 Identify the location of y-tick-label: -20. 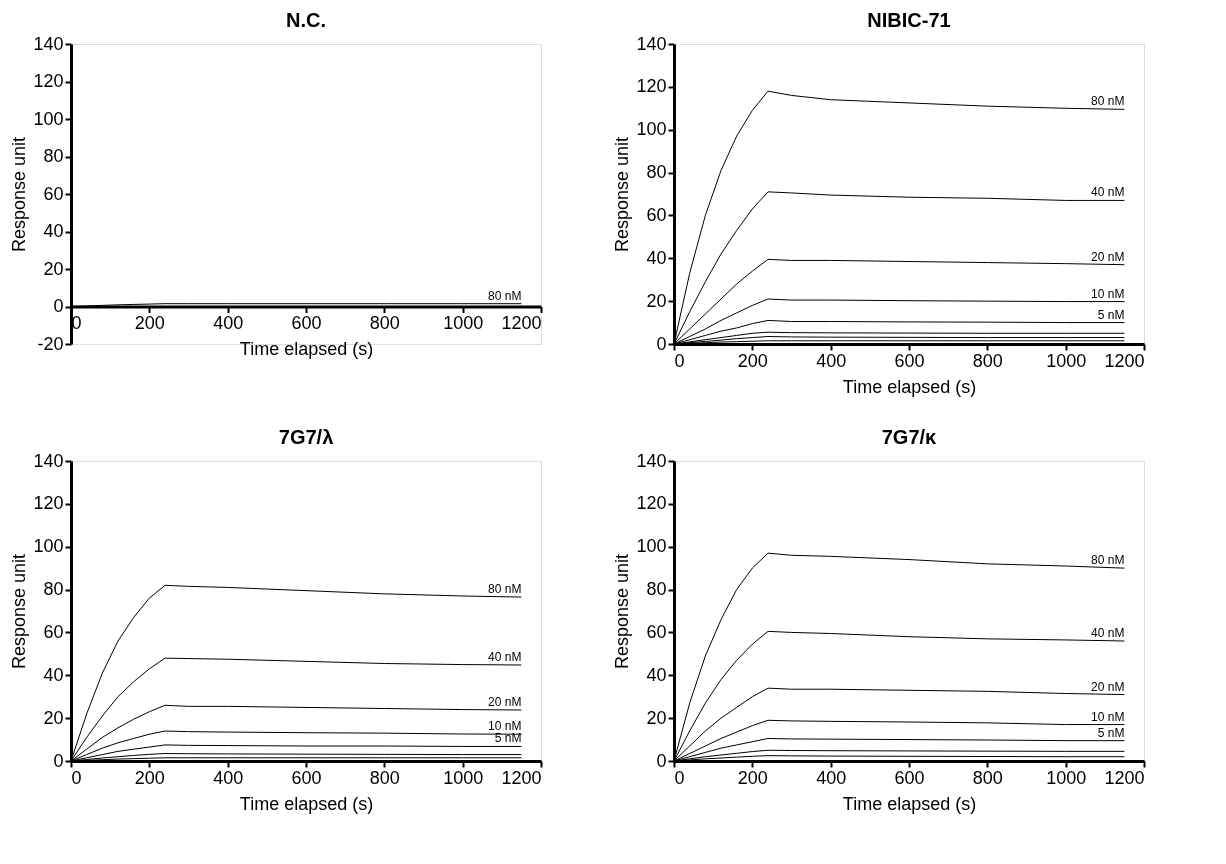
(50, 343).